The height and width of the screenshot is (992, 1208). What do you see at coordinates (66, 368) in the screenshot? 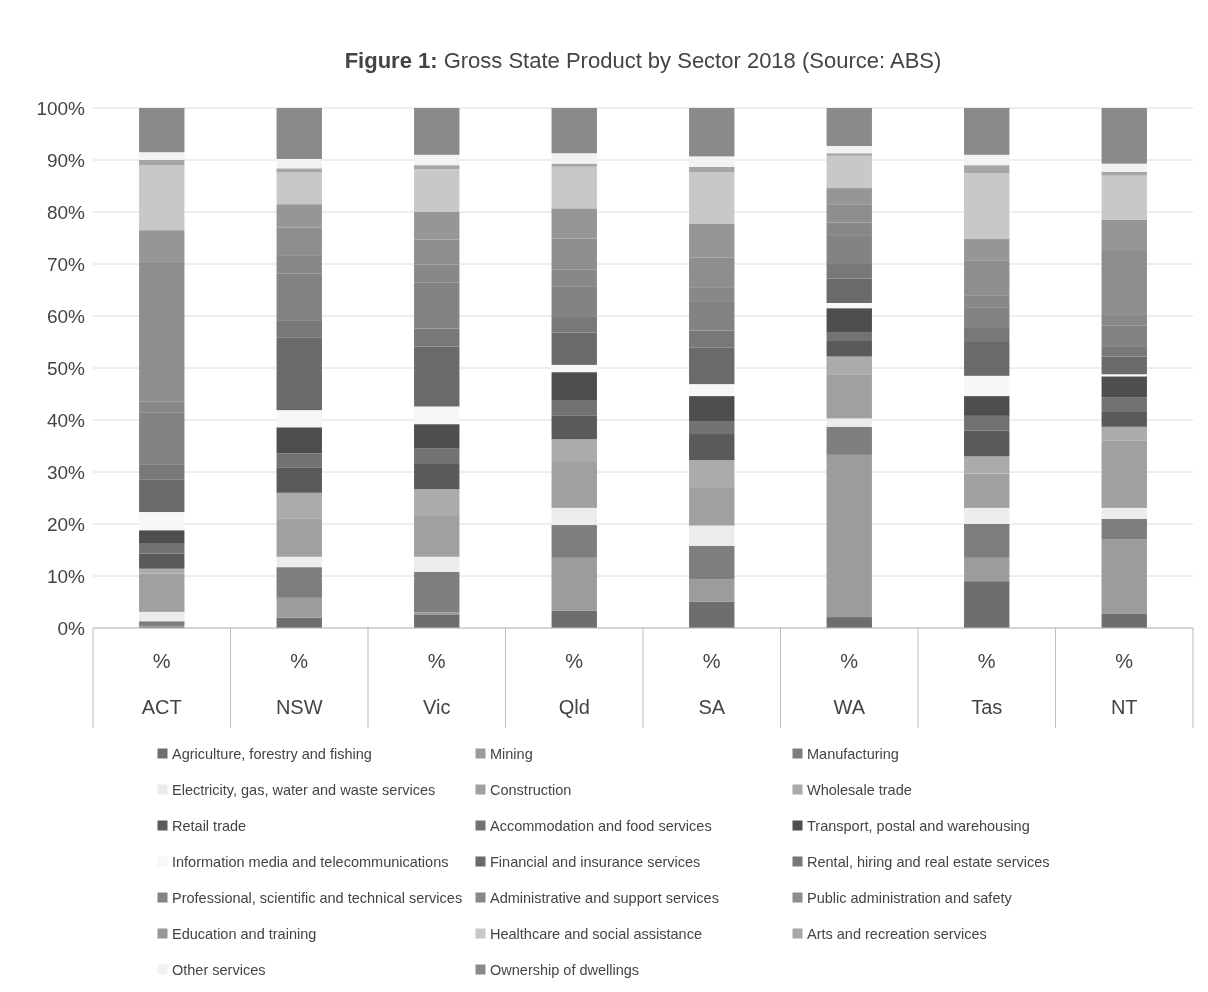
I see `y-tick-label: 50%` at bounding box center [66, 368].